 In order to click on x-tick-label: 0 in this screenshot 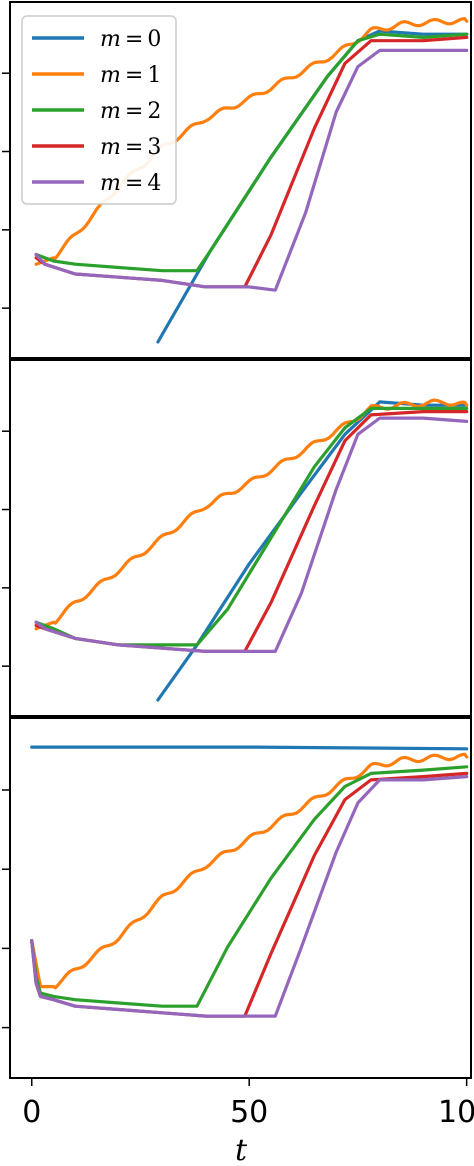, I will do `click(31, 1112)`.